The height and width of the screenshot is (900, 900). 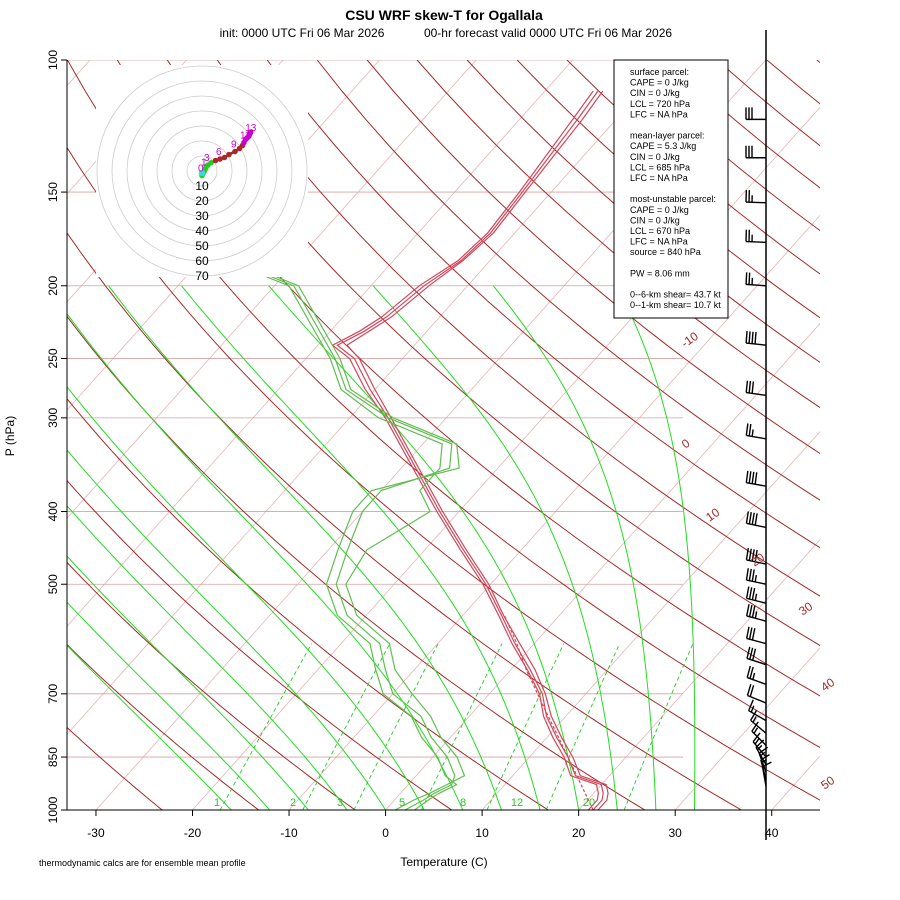 What do you see at coordinates (53, 285) in the screenshot?
I see `y-tick-label: 200` at bounding box center [53, 285].